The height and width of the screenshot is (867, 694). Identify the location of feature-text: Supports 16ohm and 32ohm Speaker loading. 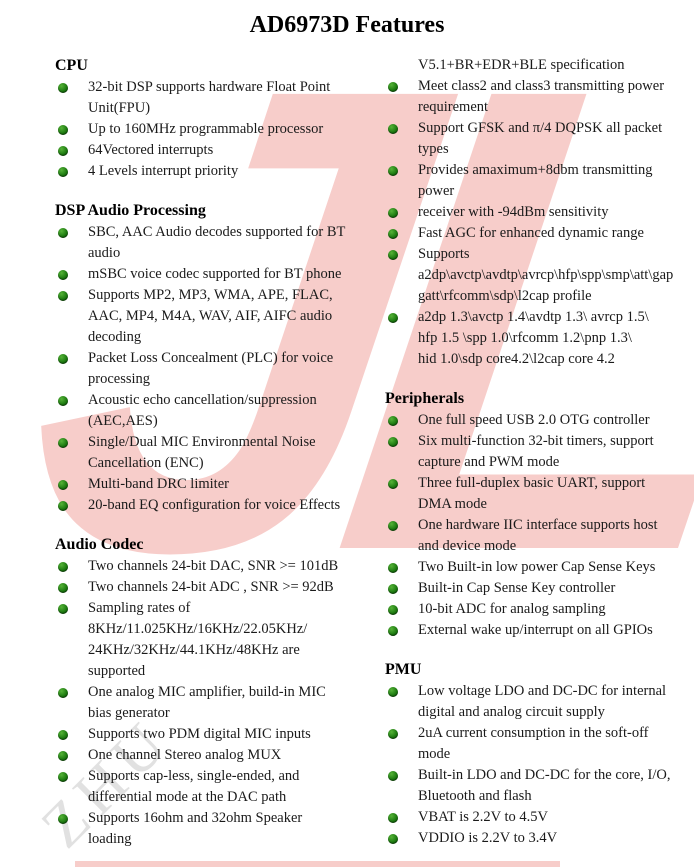
(195, 828).